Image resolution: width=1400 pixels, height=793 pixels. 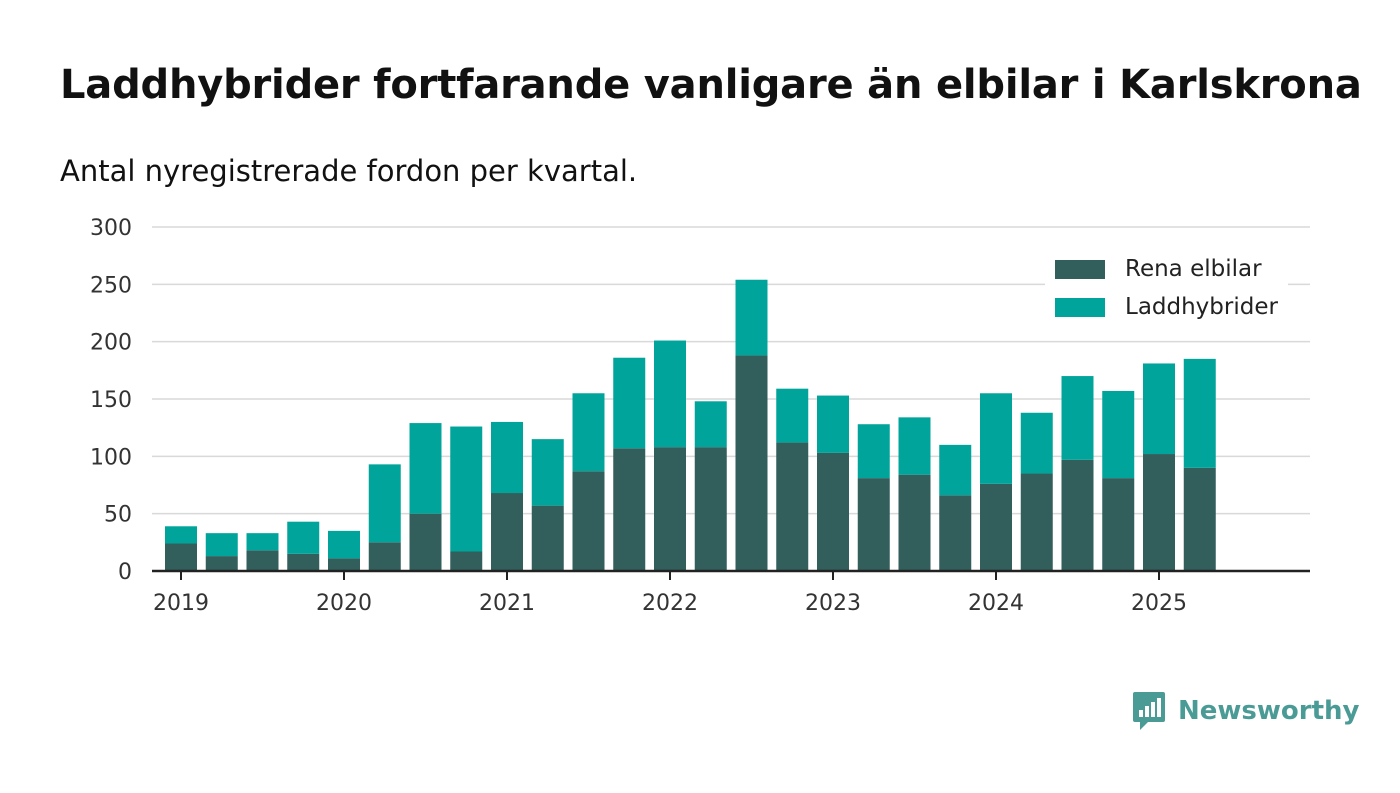 I want to click on x-tick-label: 2020, so click(x=344, y=603).